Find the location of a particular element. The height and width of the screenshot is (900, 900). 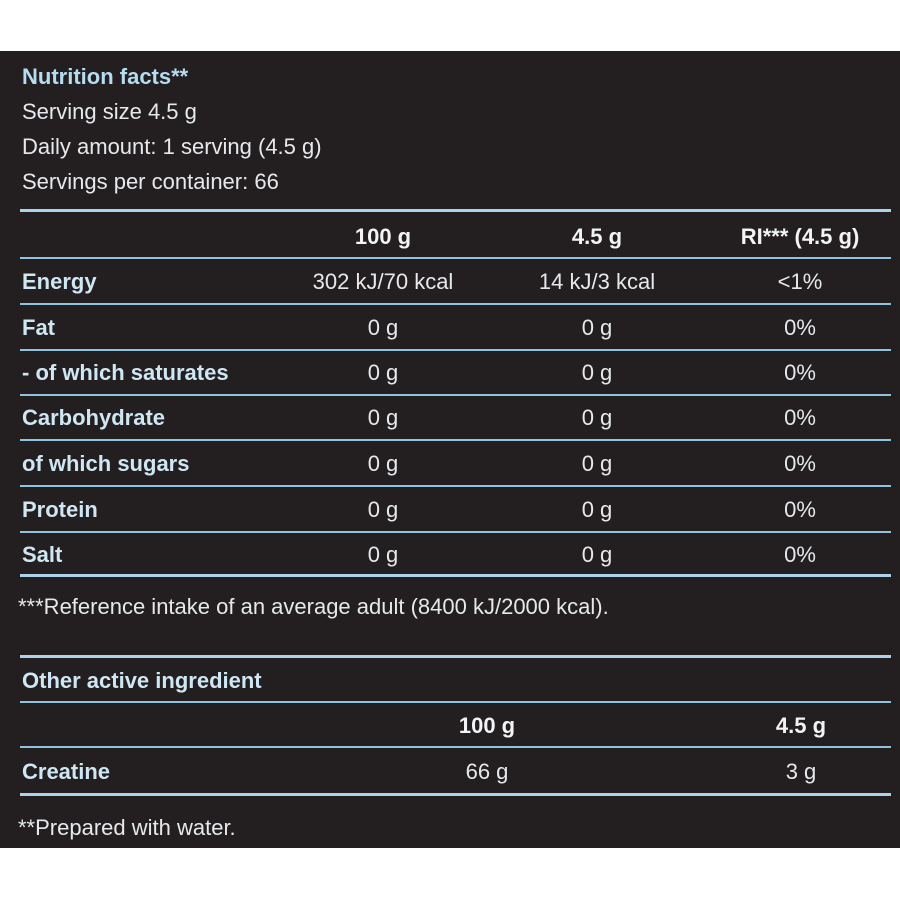

row-label: Fat is located at coordinates (38, 327).